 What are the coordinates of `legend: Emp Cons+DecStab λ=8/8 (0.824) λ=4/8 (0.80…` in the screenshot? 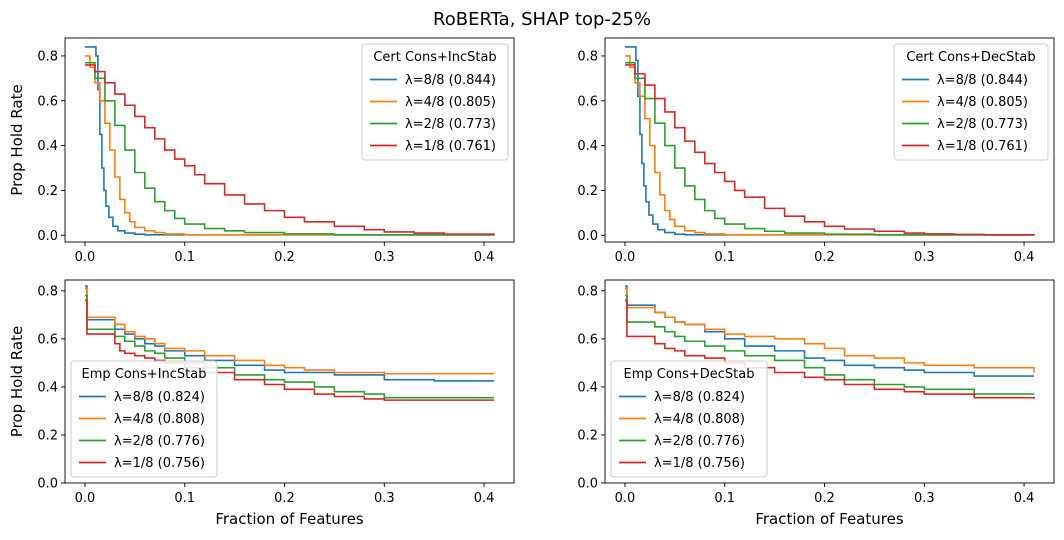 It's located at (689, 419).